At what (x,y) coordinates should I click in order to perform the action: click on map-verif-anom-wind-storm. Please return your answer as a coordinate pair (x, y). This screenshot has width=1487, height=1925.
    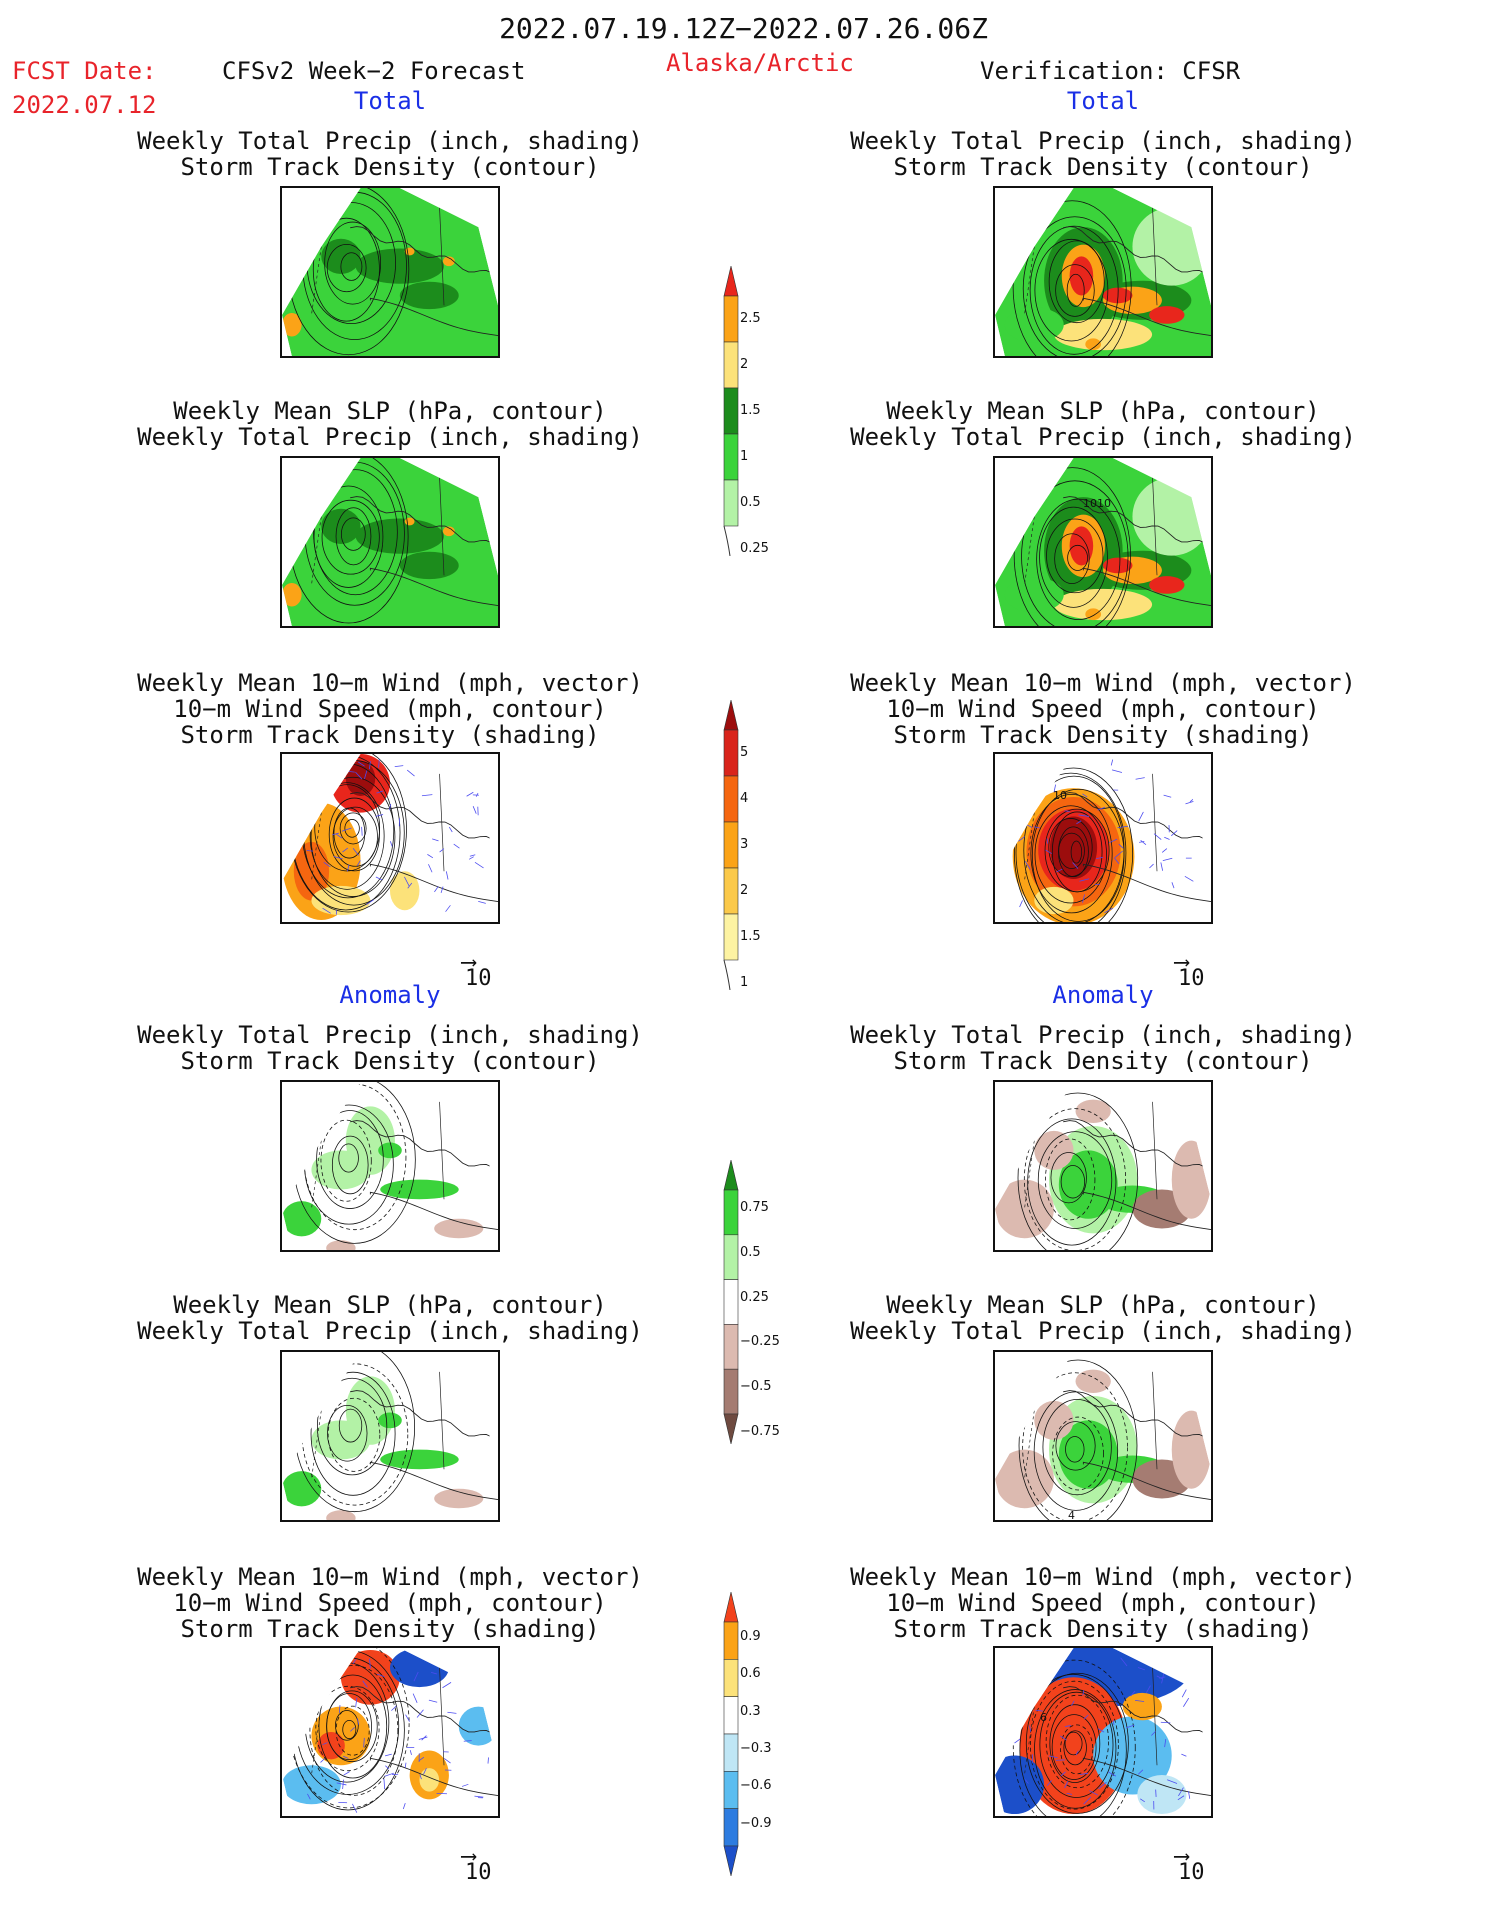
    Looking at the image, I should click on (1103, 1732).